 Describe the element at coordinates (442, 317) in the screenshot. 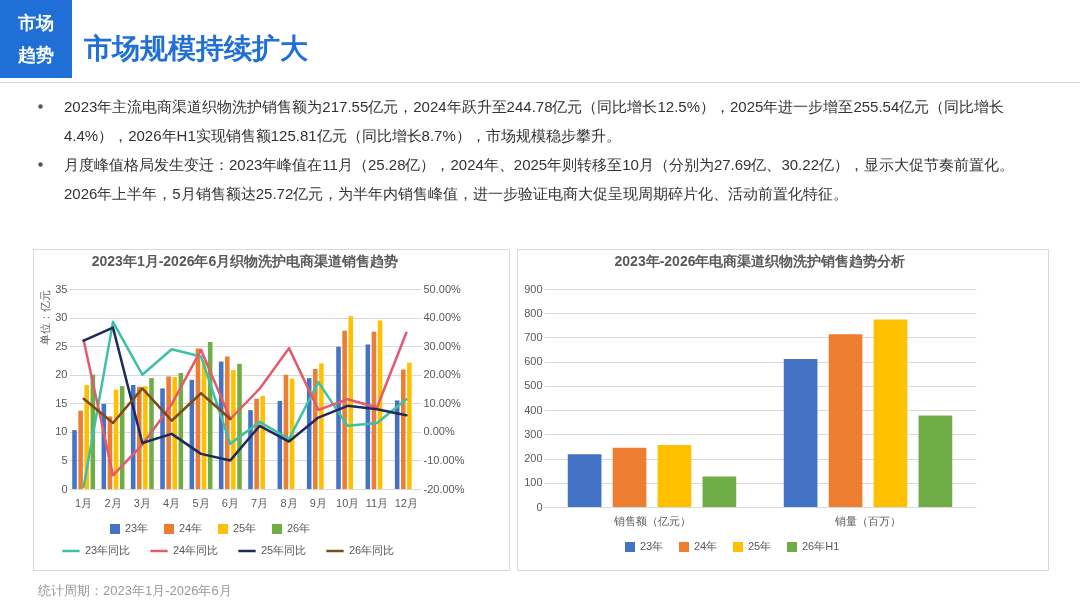

I see `y2-tick-label: 40.00%` at that location.